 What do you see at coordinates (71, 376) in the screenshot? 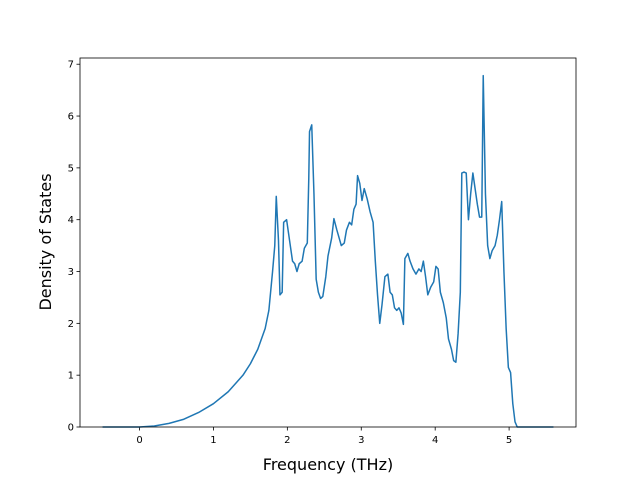
I see `y-tick-label: 1` at bounding box center [71, 376].